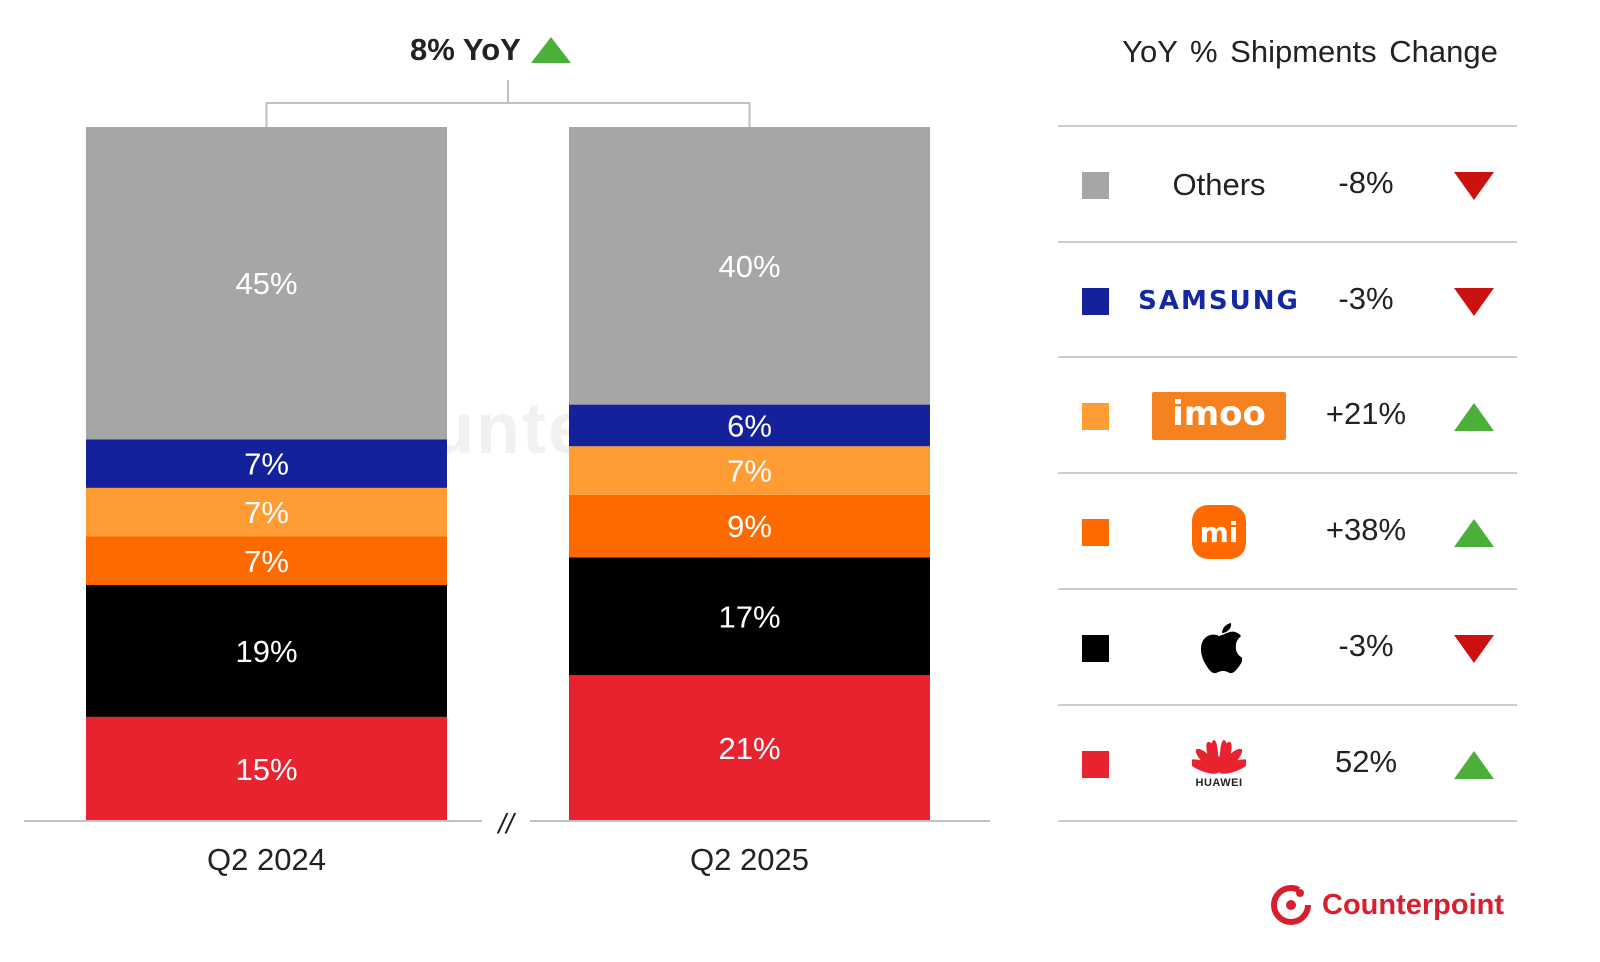  I want to click on legend-row-huawei: HUAWEI 52%, so click(1307, 764).